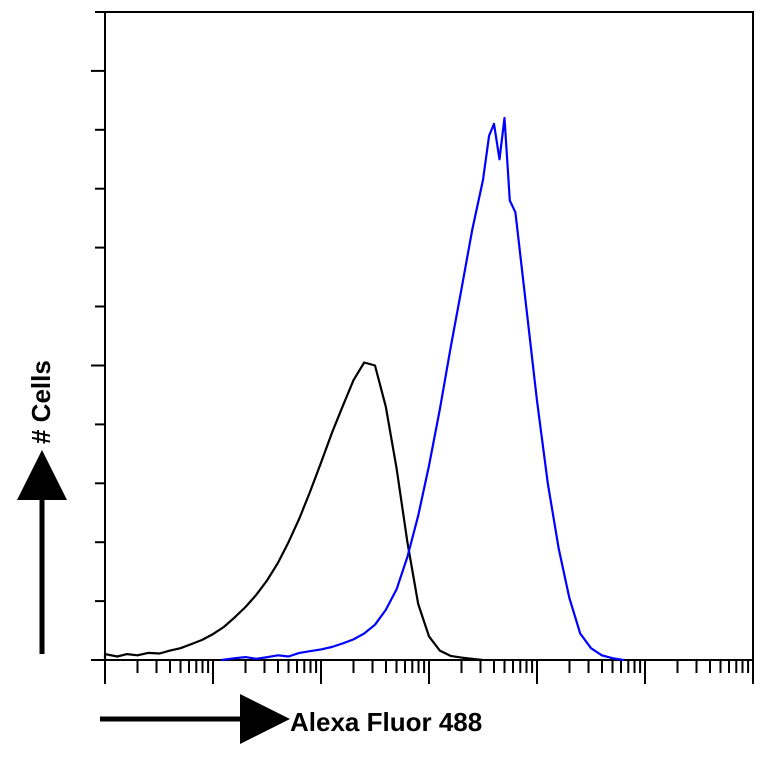 The height and width of the screenshot is (769, 764). I want to click on y-axis-ticks, so click(98, 336).